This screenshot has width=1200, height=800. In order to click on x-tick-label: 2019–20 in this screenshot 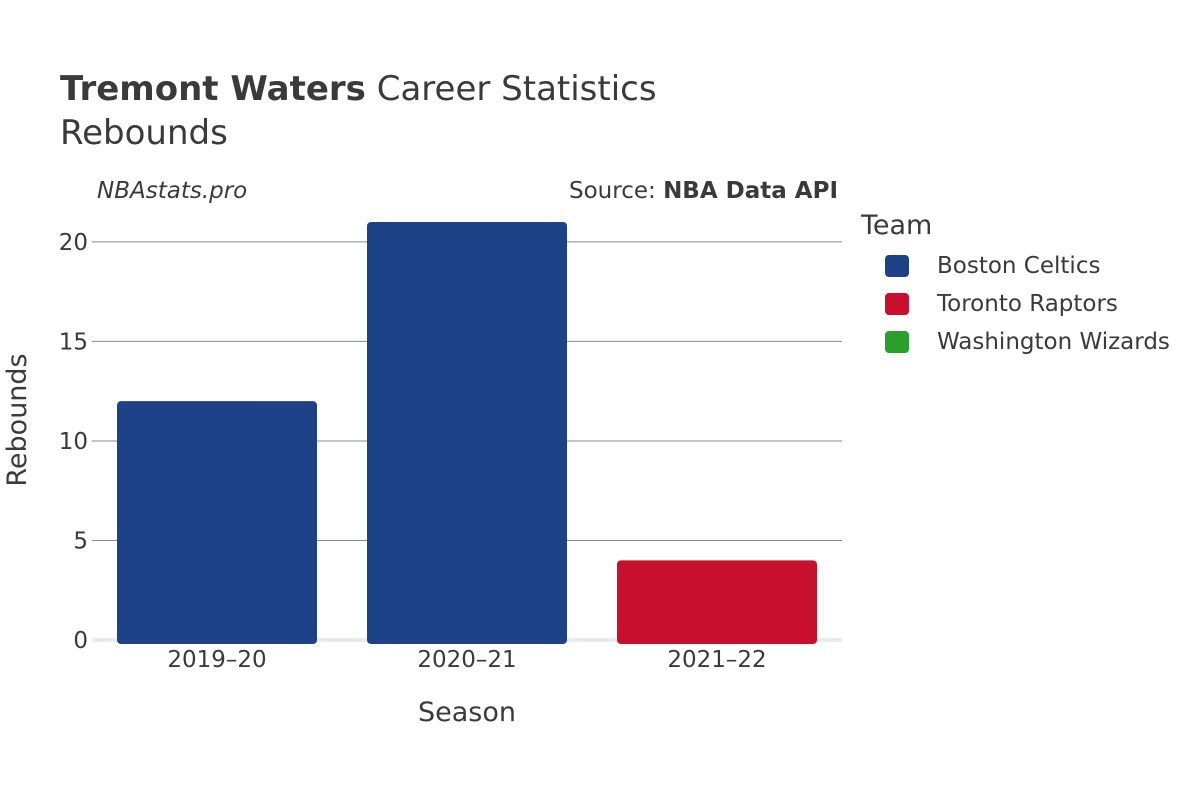, I will do `click(216, 660)`.